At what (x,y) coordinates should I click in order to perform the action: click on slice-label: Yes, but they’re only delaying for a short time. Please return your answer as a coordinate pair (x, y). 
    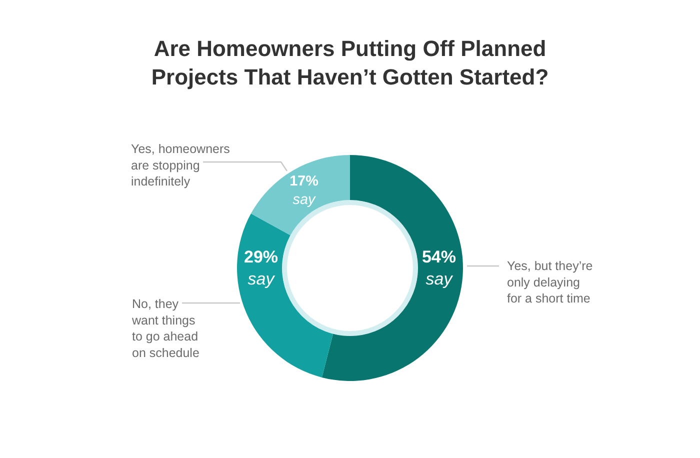
    Looking at the image, I should click on (550, 282).